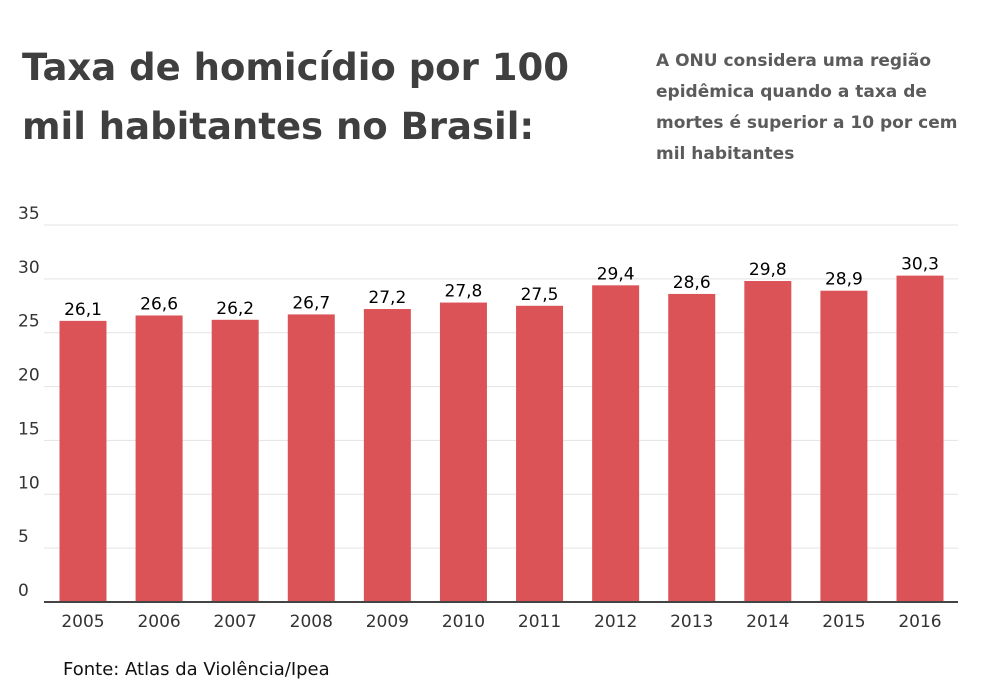  Describe the element at coordinates (768, 270) in the screenshot. I see `value-label: 29,8` at that location.